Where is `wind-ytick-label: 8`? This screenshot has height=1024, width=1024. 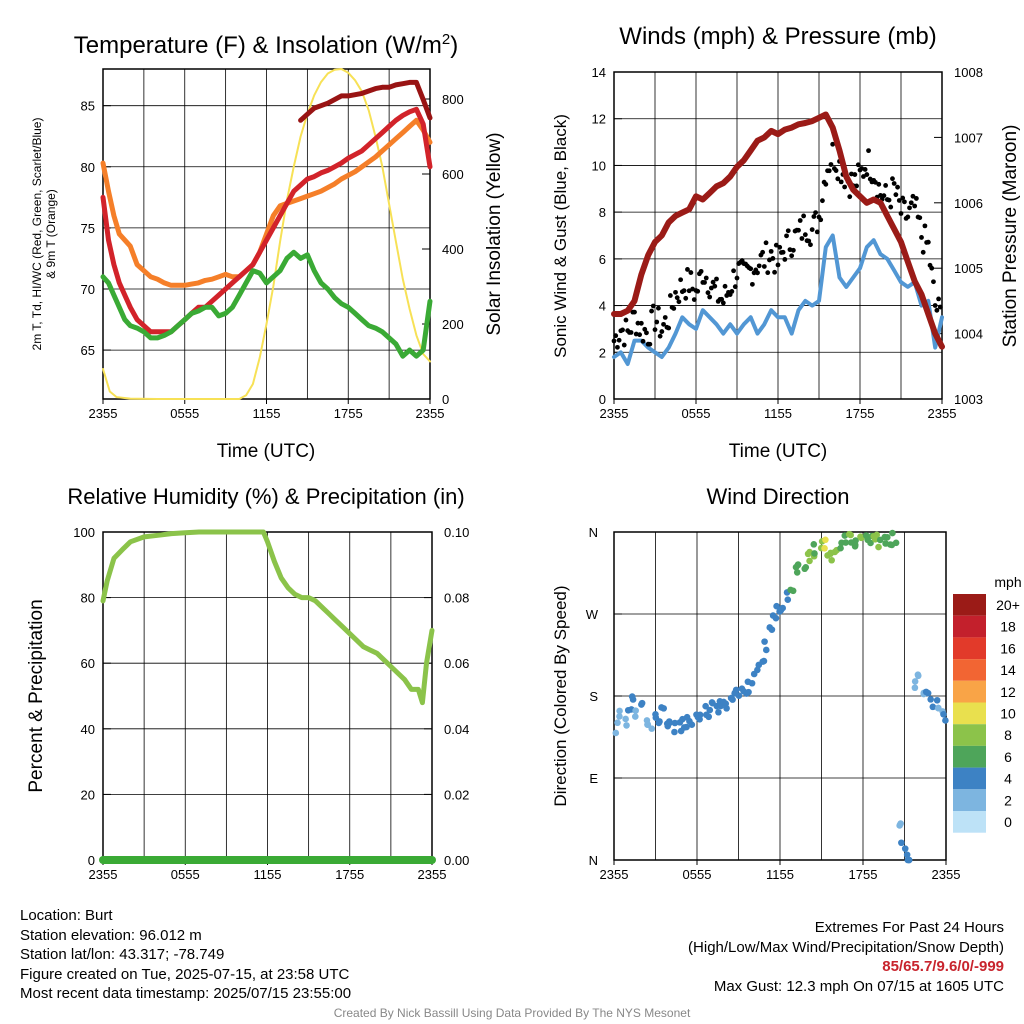 wind-ytick-label: 8 is located at coordinates (602, 212).